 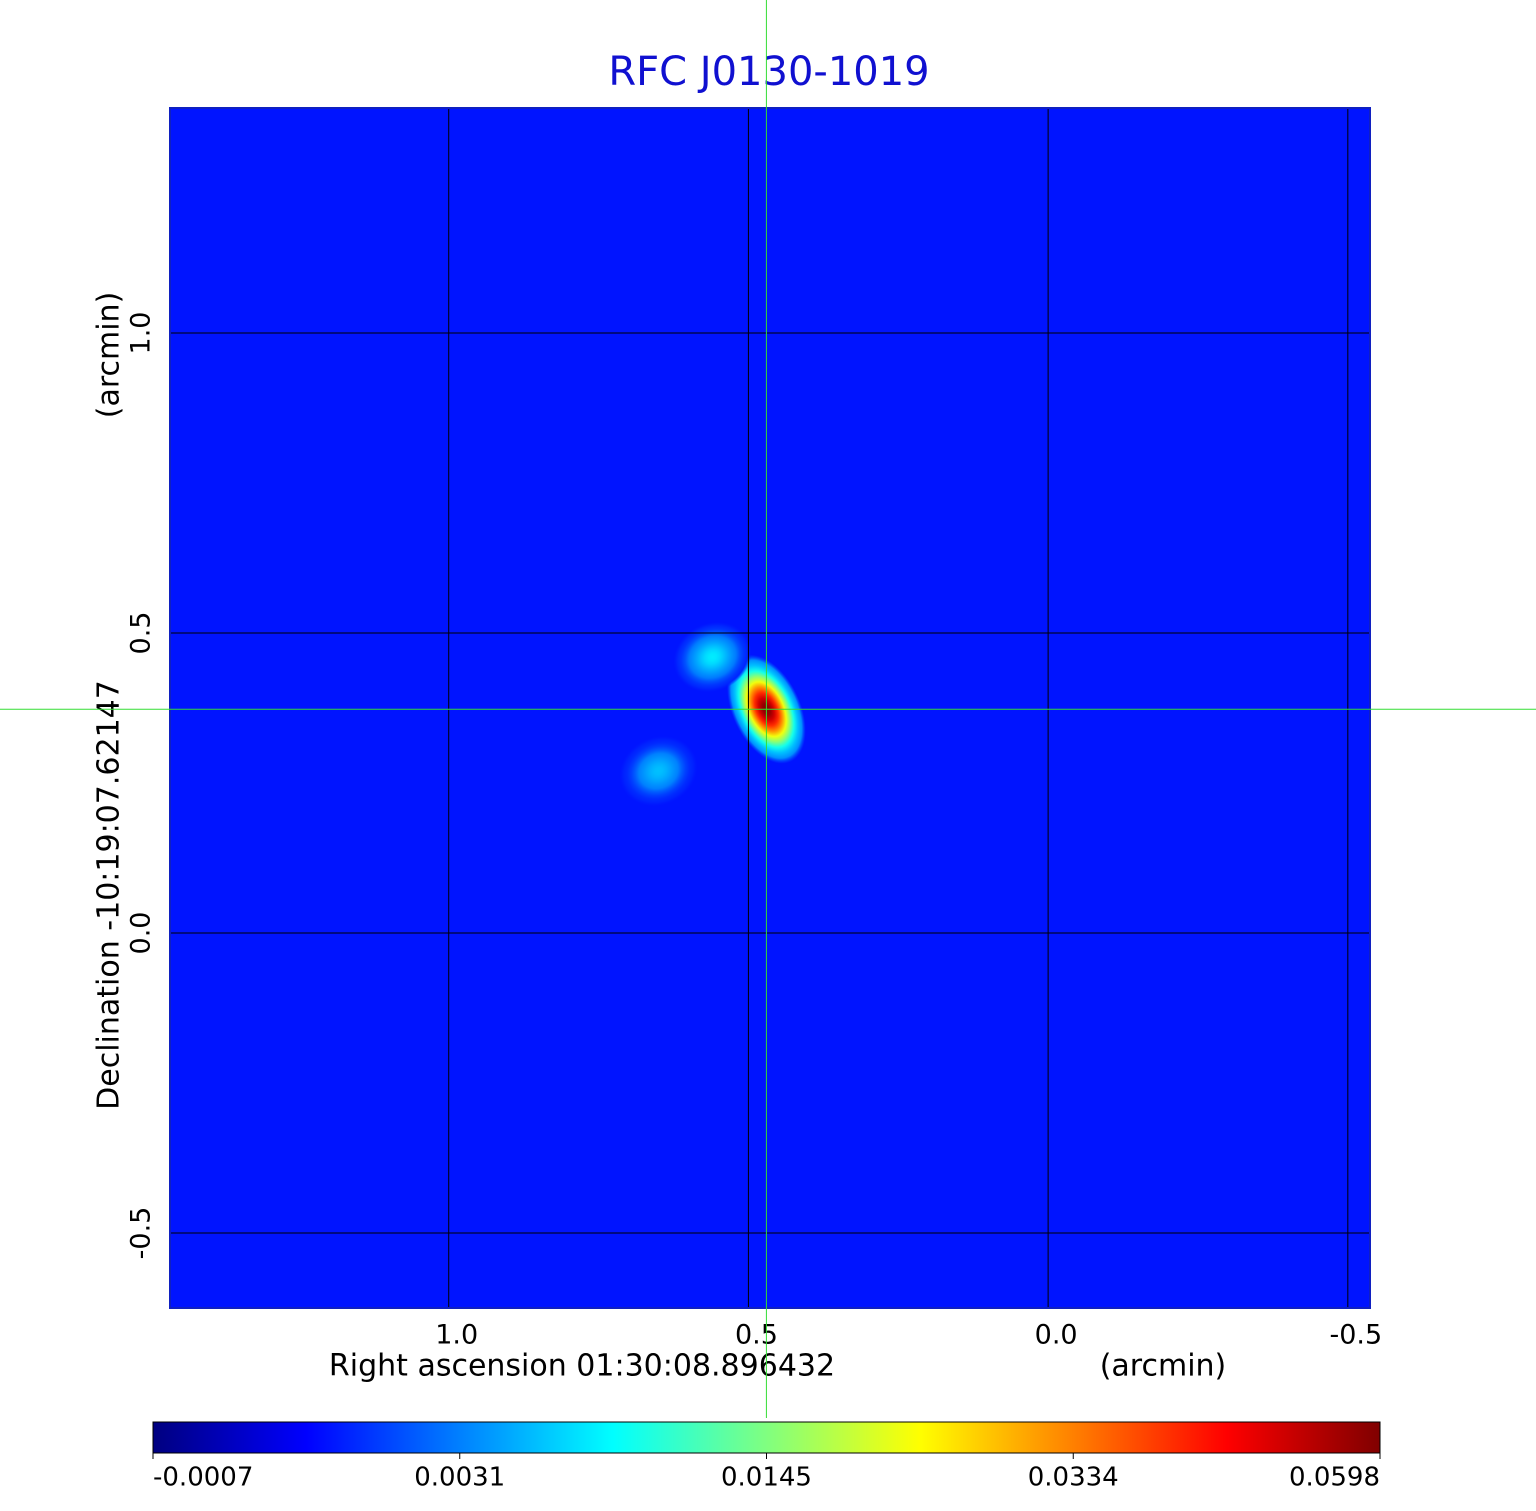 I want to click on colorbar-tick-label: 0.0334, so click(x=1073, y=1478).